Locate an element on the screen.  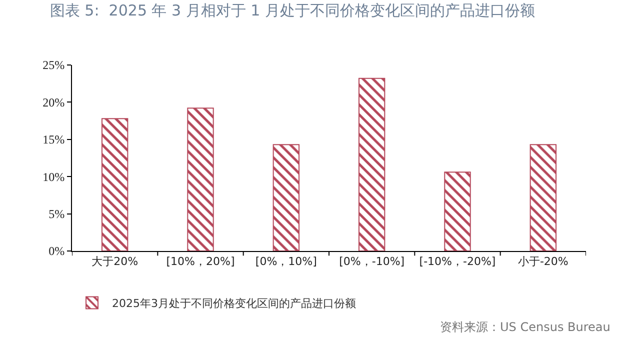
chart-title: 图表 5: 2025 年 3 月相对于 1 月处于不同价格变化区间的产品进口份额 is located at coordinates (292, 11).